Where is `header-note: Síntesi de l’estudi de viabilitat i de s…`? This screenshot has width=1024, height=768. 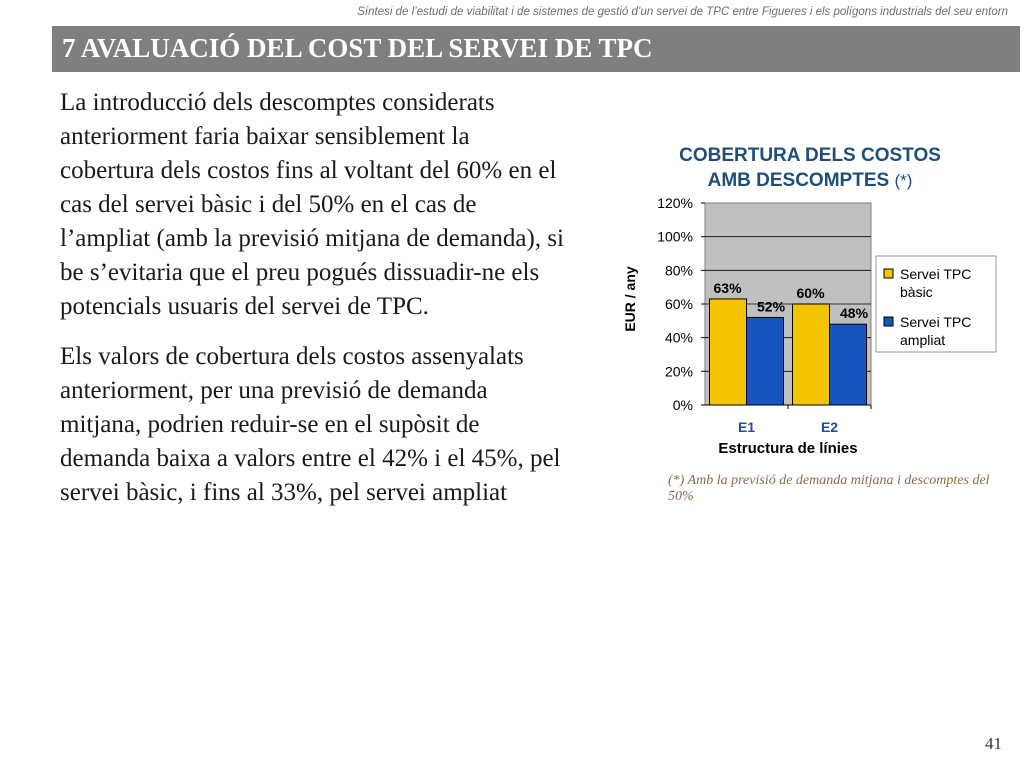 header-note: Síntesi de l’estudi de viabilitat i de s… is located at coordinates (682, 12).